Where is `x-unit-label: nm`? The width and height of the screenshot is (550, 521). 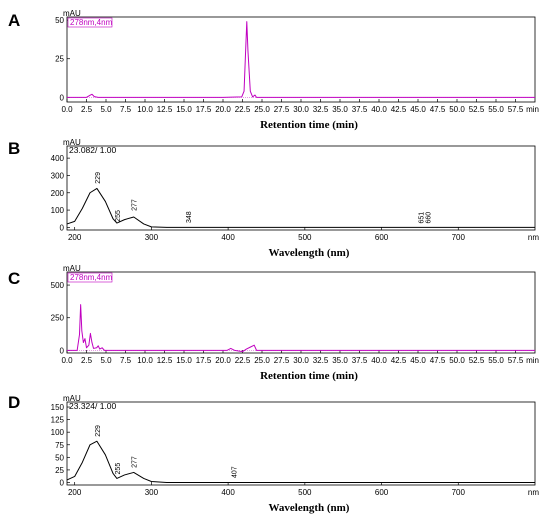 x-unit-label: nm is located at coordinates (533, 492).